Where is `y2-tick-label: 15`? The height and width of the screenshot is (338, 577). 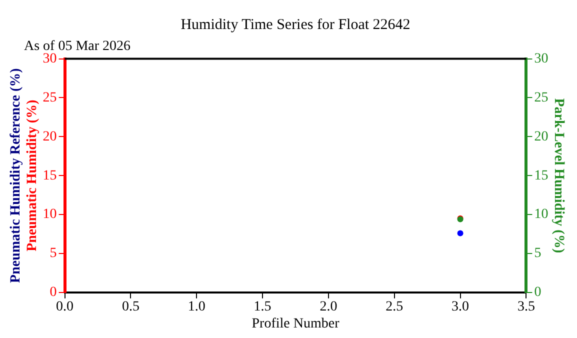
y2-tick-label: 15 is located at coordinates (541, 176).